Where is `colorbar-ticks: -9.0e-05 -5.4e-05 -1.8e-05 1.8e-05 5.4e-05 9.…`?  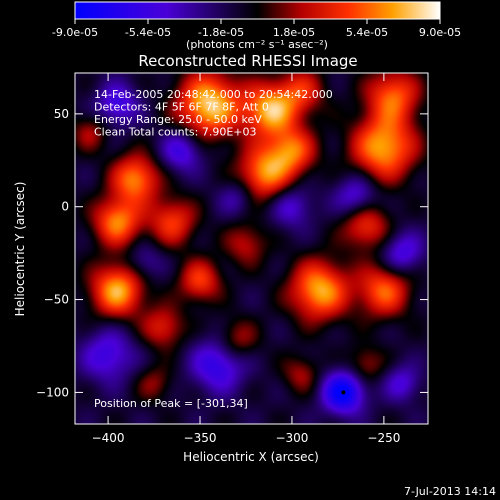 colorbar-ticks: -9.0e-05 -5.4e-05 -1.8e-05 1.8e-05 5.4e-05 9.… is located at coordinates (256, 29).